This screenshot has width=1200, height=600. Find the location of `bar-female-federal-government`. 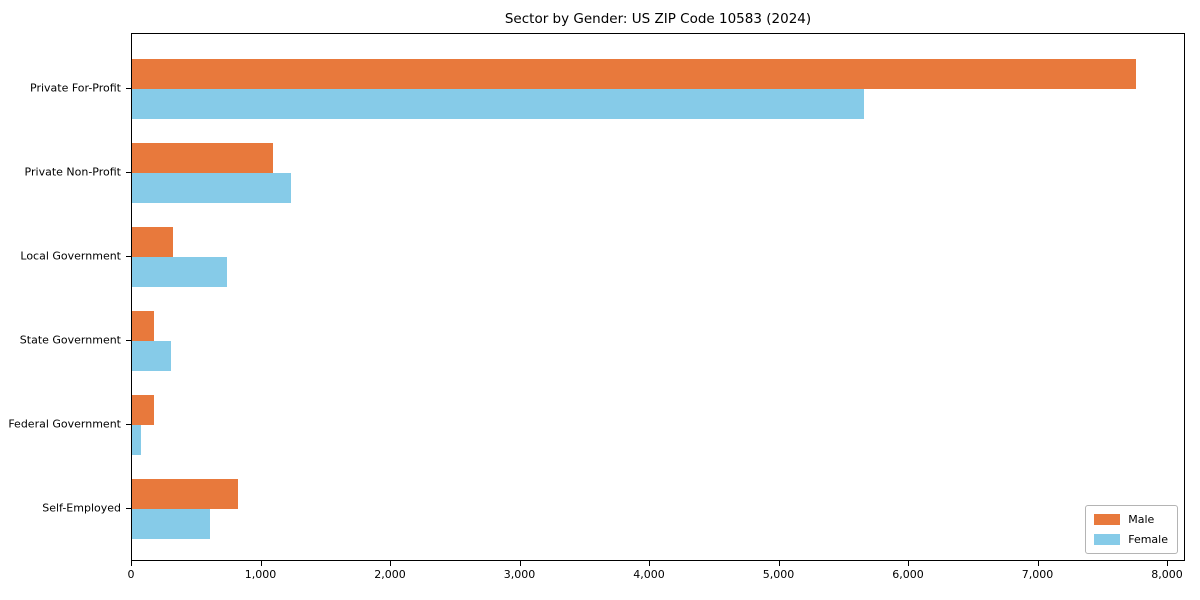

bar-female-federal-government is located at coordinates (136, 440).